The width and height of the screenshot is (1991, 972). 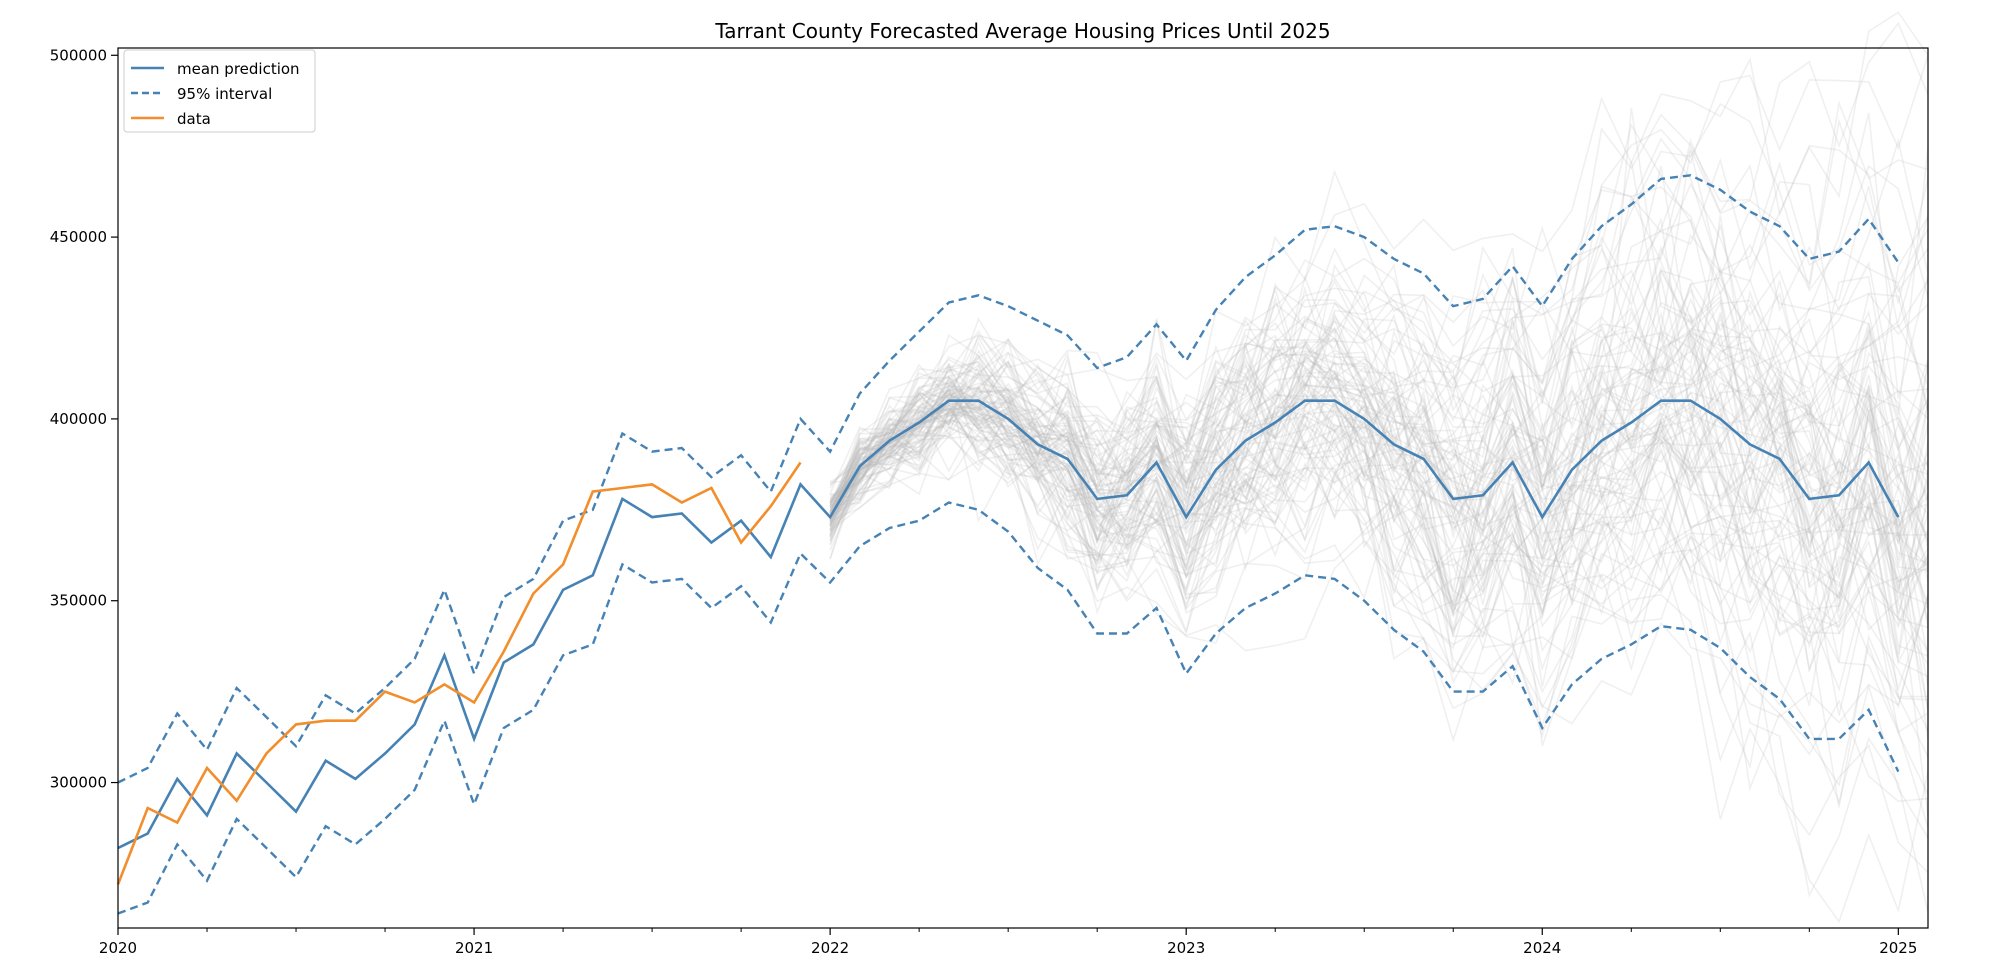 What do you see at coordinates (78, 419) in the screenshot?
I see `y-tick-label: 400000` at bounding box center [78, 419].